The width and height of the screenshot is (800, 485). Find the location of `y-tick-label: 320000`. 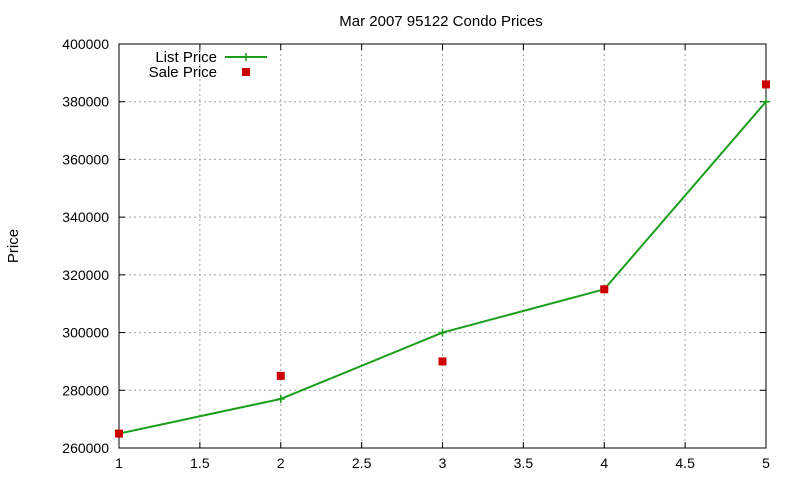

y-tick-label: 320000 is located at coordinates (85, 275).